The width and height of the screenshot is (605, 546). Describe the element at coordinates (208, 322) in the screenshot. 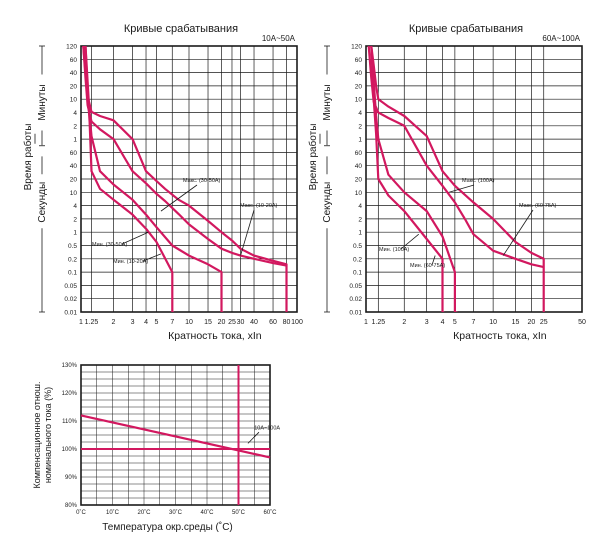

I see `x-tick-label: 15` at that location.